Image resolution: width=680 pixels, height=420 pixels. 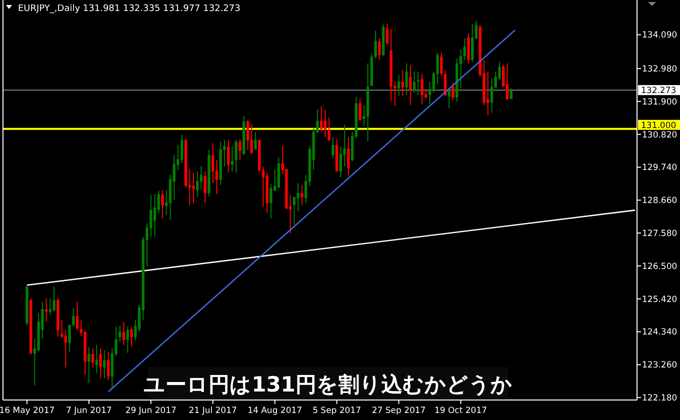 What do you see at coordinates (660, 168) in the screenshot?
I see `y-tick-label: 129.740` at bounding box center [660, 168].